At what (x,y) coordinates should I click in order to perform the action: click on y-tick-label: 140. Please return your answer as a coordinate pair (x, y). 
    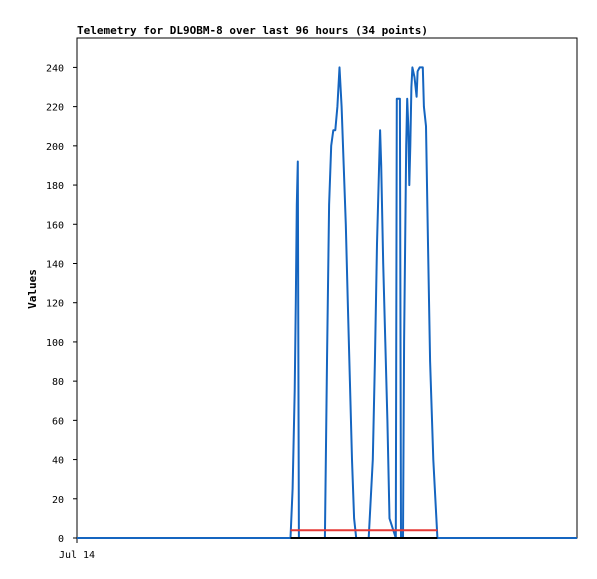
    Looking at the image, I should click on (55, 264).